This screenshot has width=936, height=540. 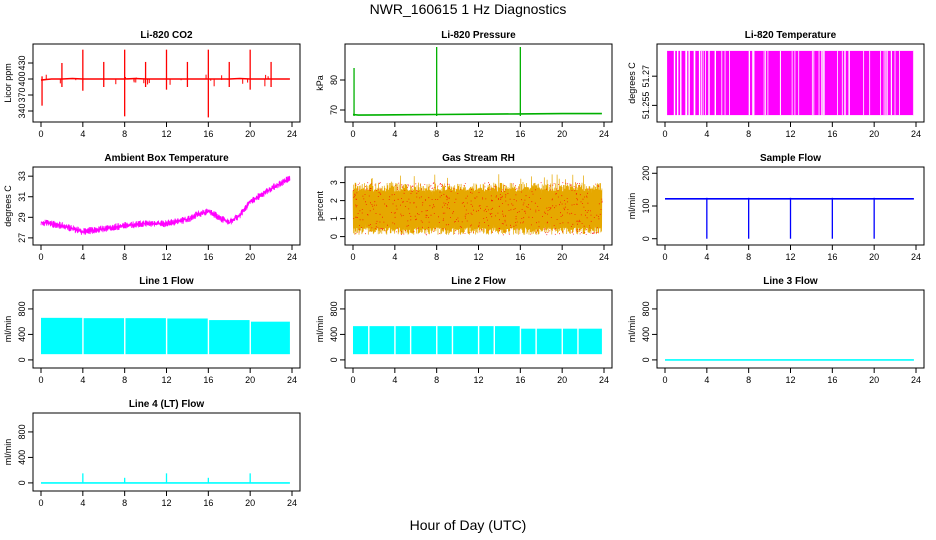 I want to click on panel-6: 0 4 8 12 16 20 24 0 100 200 Sample Flow ml/min, so click(x=776, y=207).